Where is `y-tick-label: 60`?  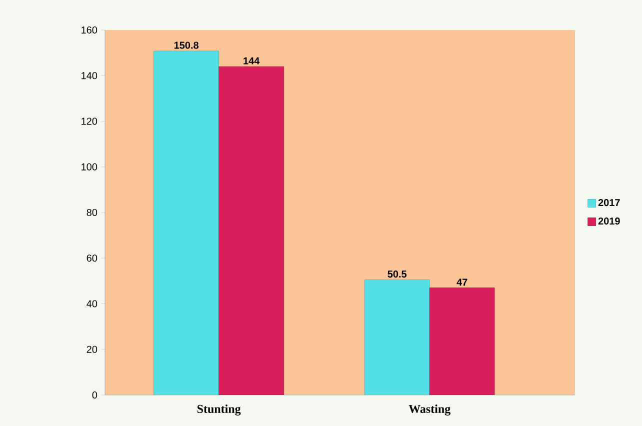
y-tick-label: 60 is located at coordinates (92, 258).